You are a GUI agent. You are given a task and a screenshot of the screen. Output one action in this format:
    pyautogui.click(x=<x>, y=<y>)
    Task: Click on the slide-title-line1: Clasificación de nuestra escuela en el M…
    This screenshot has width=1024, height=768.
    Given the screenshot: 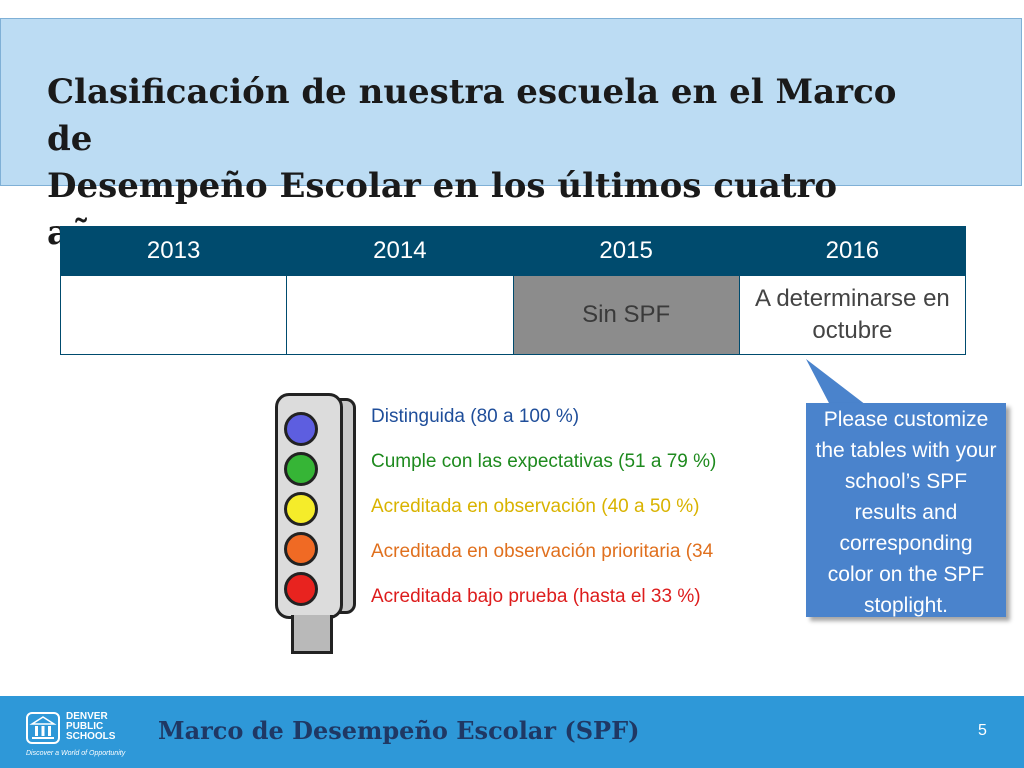 What is the action you would take?
    pyautogui.click(x=472, y=115)
    